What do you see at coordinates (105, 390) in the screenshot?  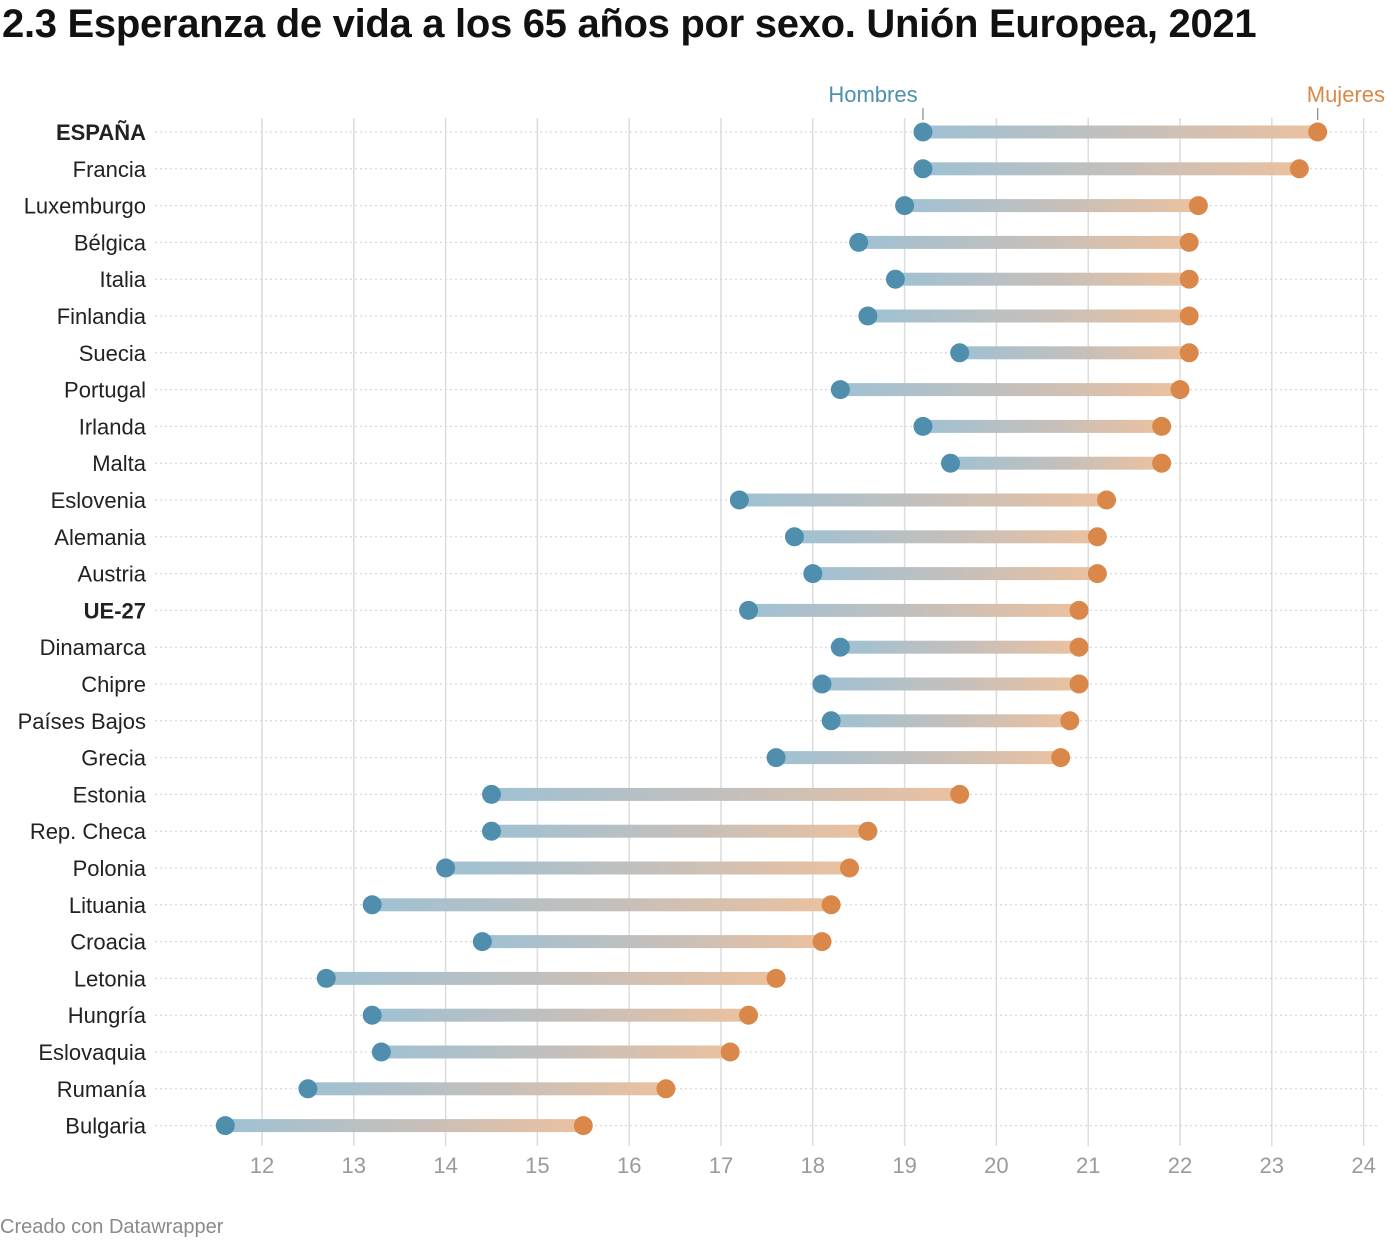 I see `country-label: Portugal` at bounding box center [105, 390].